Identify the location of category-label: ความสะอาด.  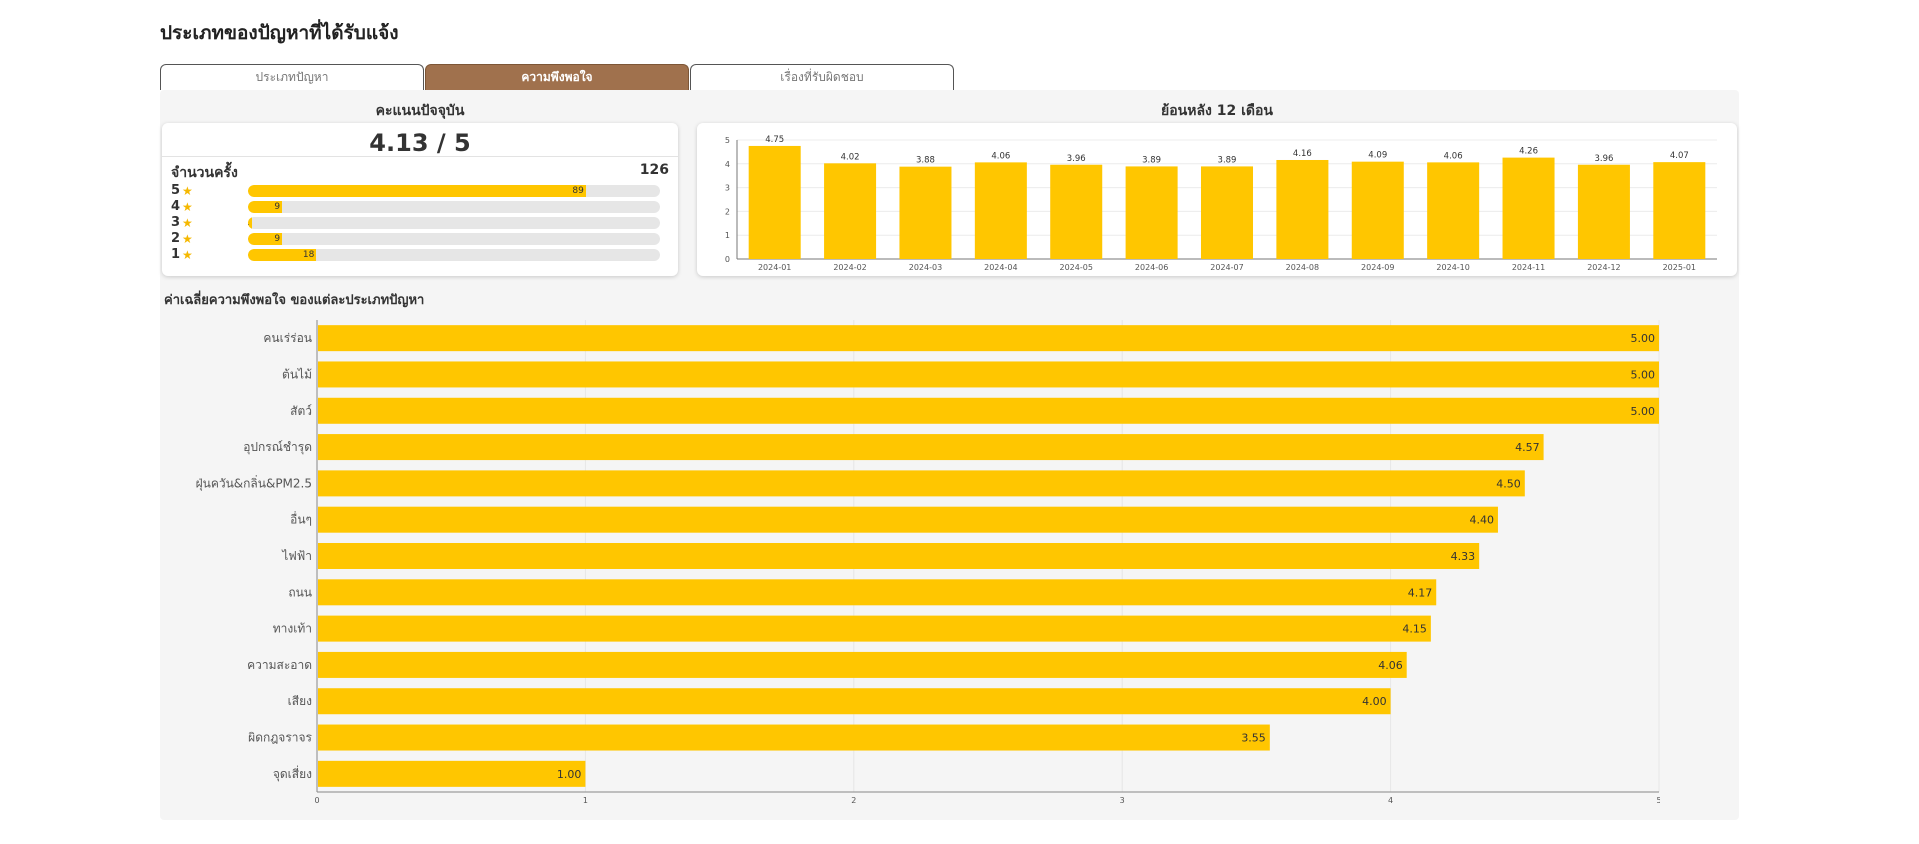
(279, 665).